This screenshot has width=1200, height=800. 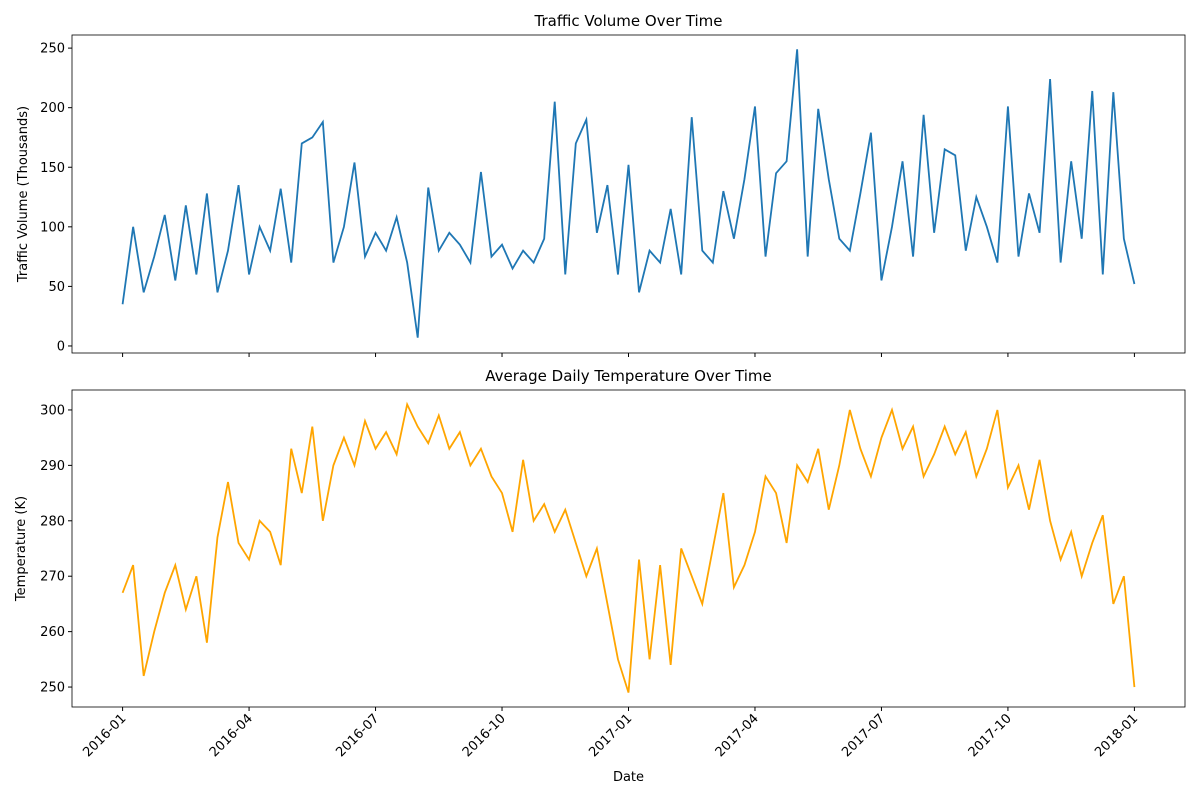 I want to click on y-axis-label: Temperature (K), so click(x=21, y=549).